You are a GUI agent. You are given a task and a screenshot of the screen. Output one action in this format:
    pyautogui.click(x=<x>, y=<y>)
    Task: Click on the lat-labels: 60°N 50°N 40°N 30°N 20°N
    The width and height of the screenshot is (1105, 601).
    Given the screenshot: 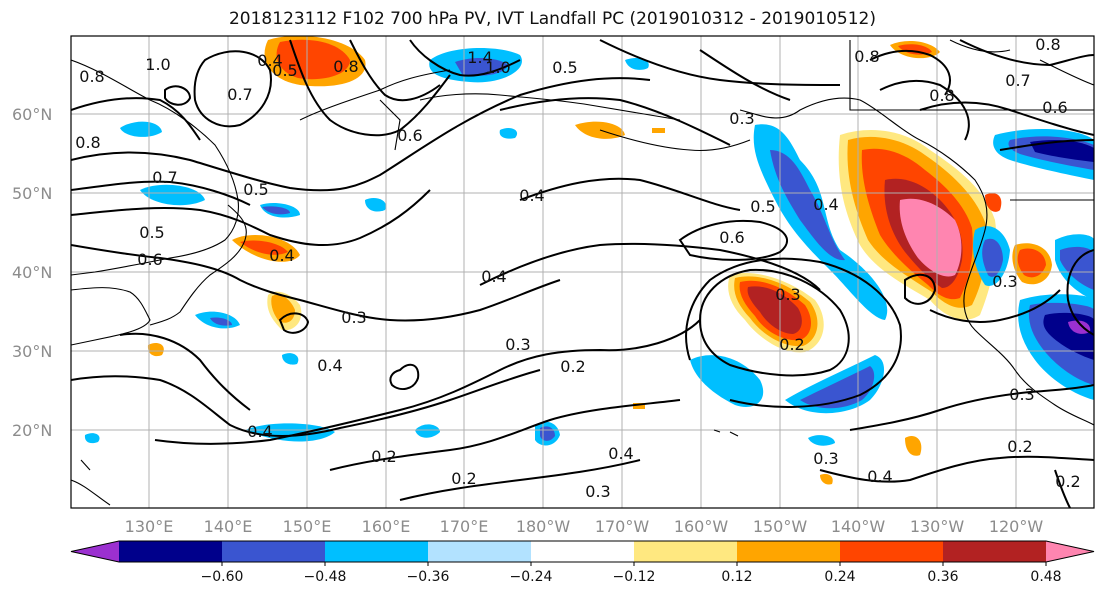 What is the action you would take?
    pyautogui.click(x=32, y=272)
    